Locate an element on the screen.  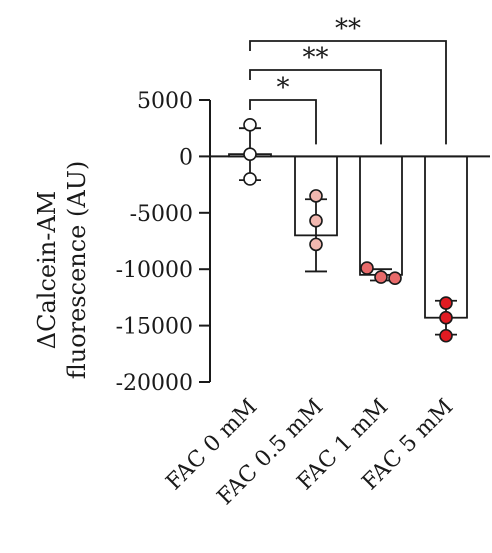
y-axis-title-line1: ΔCalcein-AM is located at coordinates (47, 270).